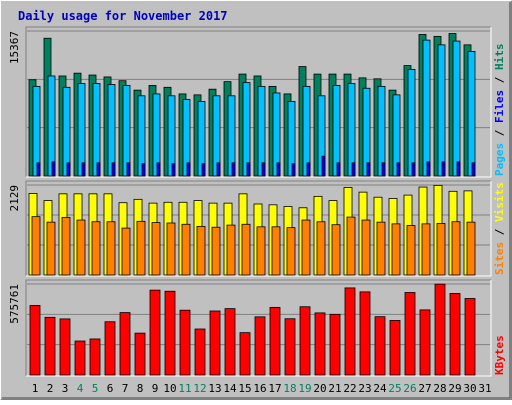  I want to click on x-tick-label: 26, so click(409, 388).